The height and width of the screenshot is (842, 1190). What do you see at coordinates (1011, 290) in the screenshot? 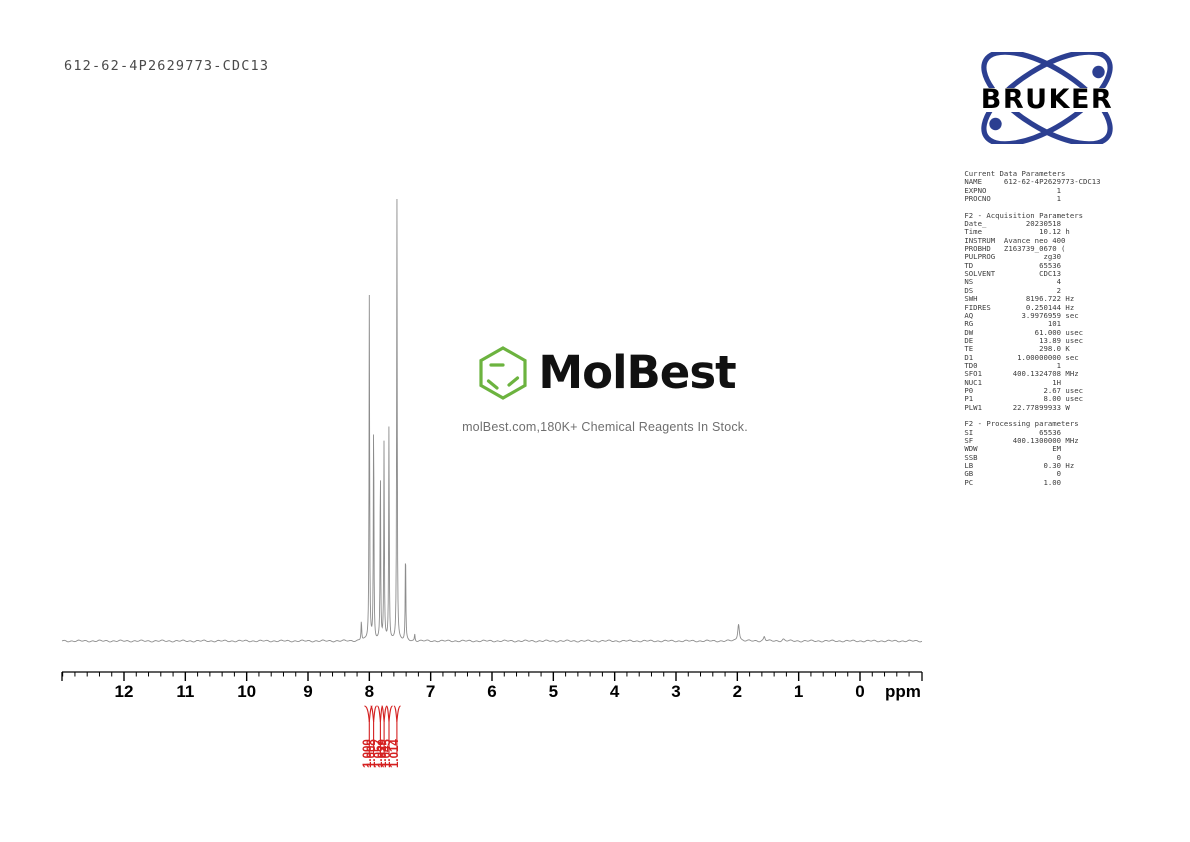
I see `param-row: DS 2` at bounding box center [1011, 290].